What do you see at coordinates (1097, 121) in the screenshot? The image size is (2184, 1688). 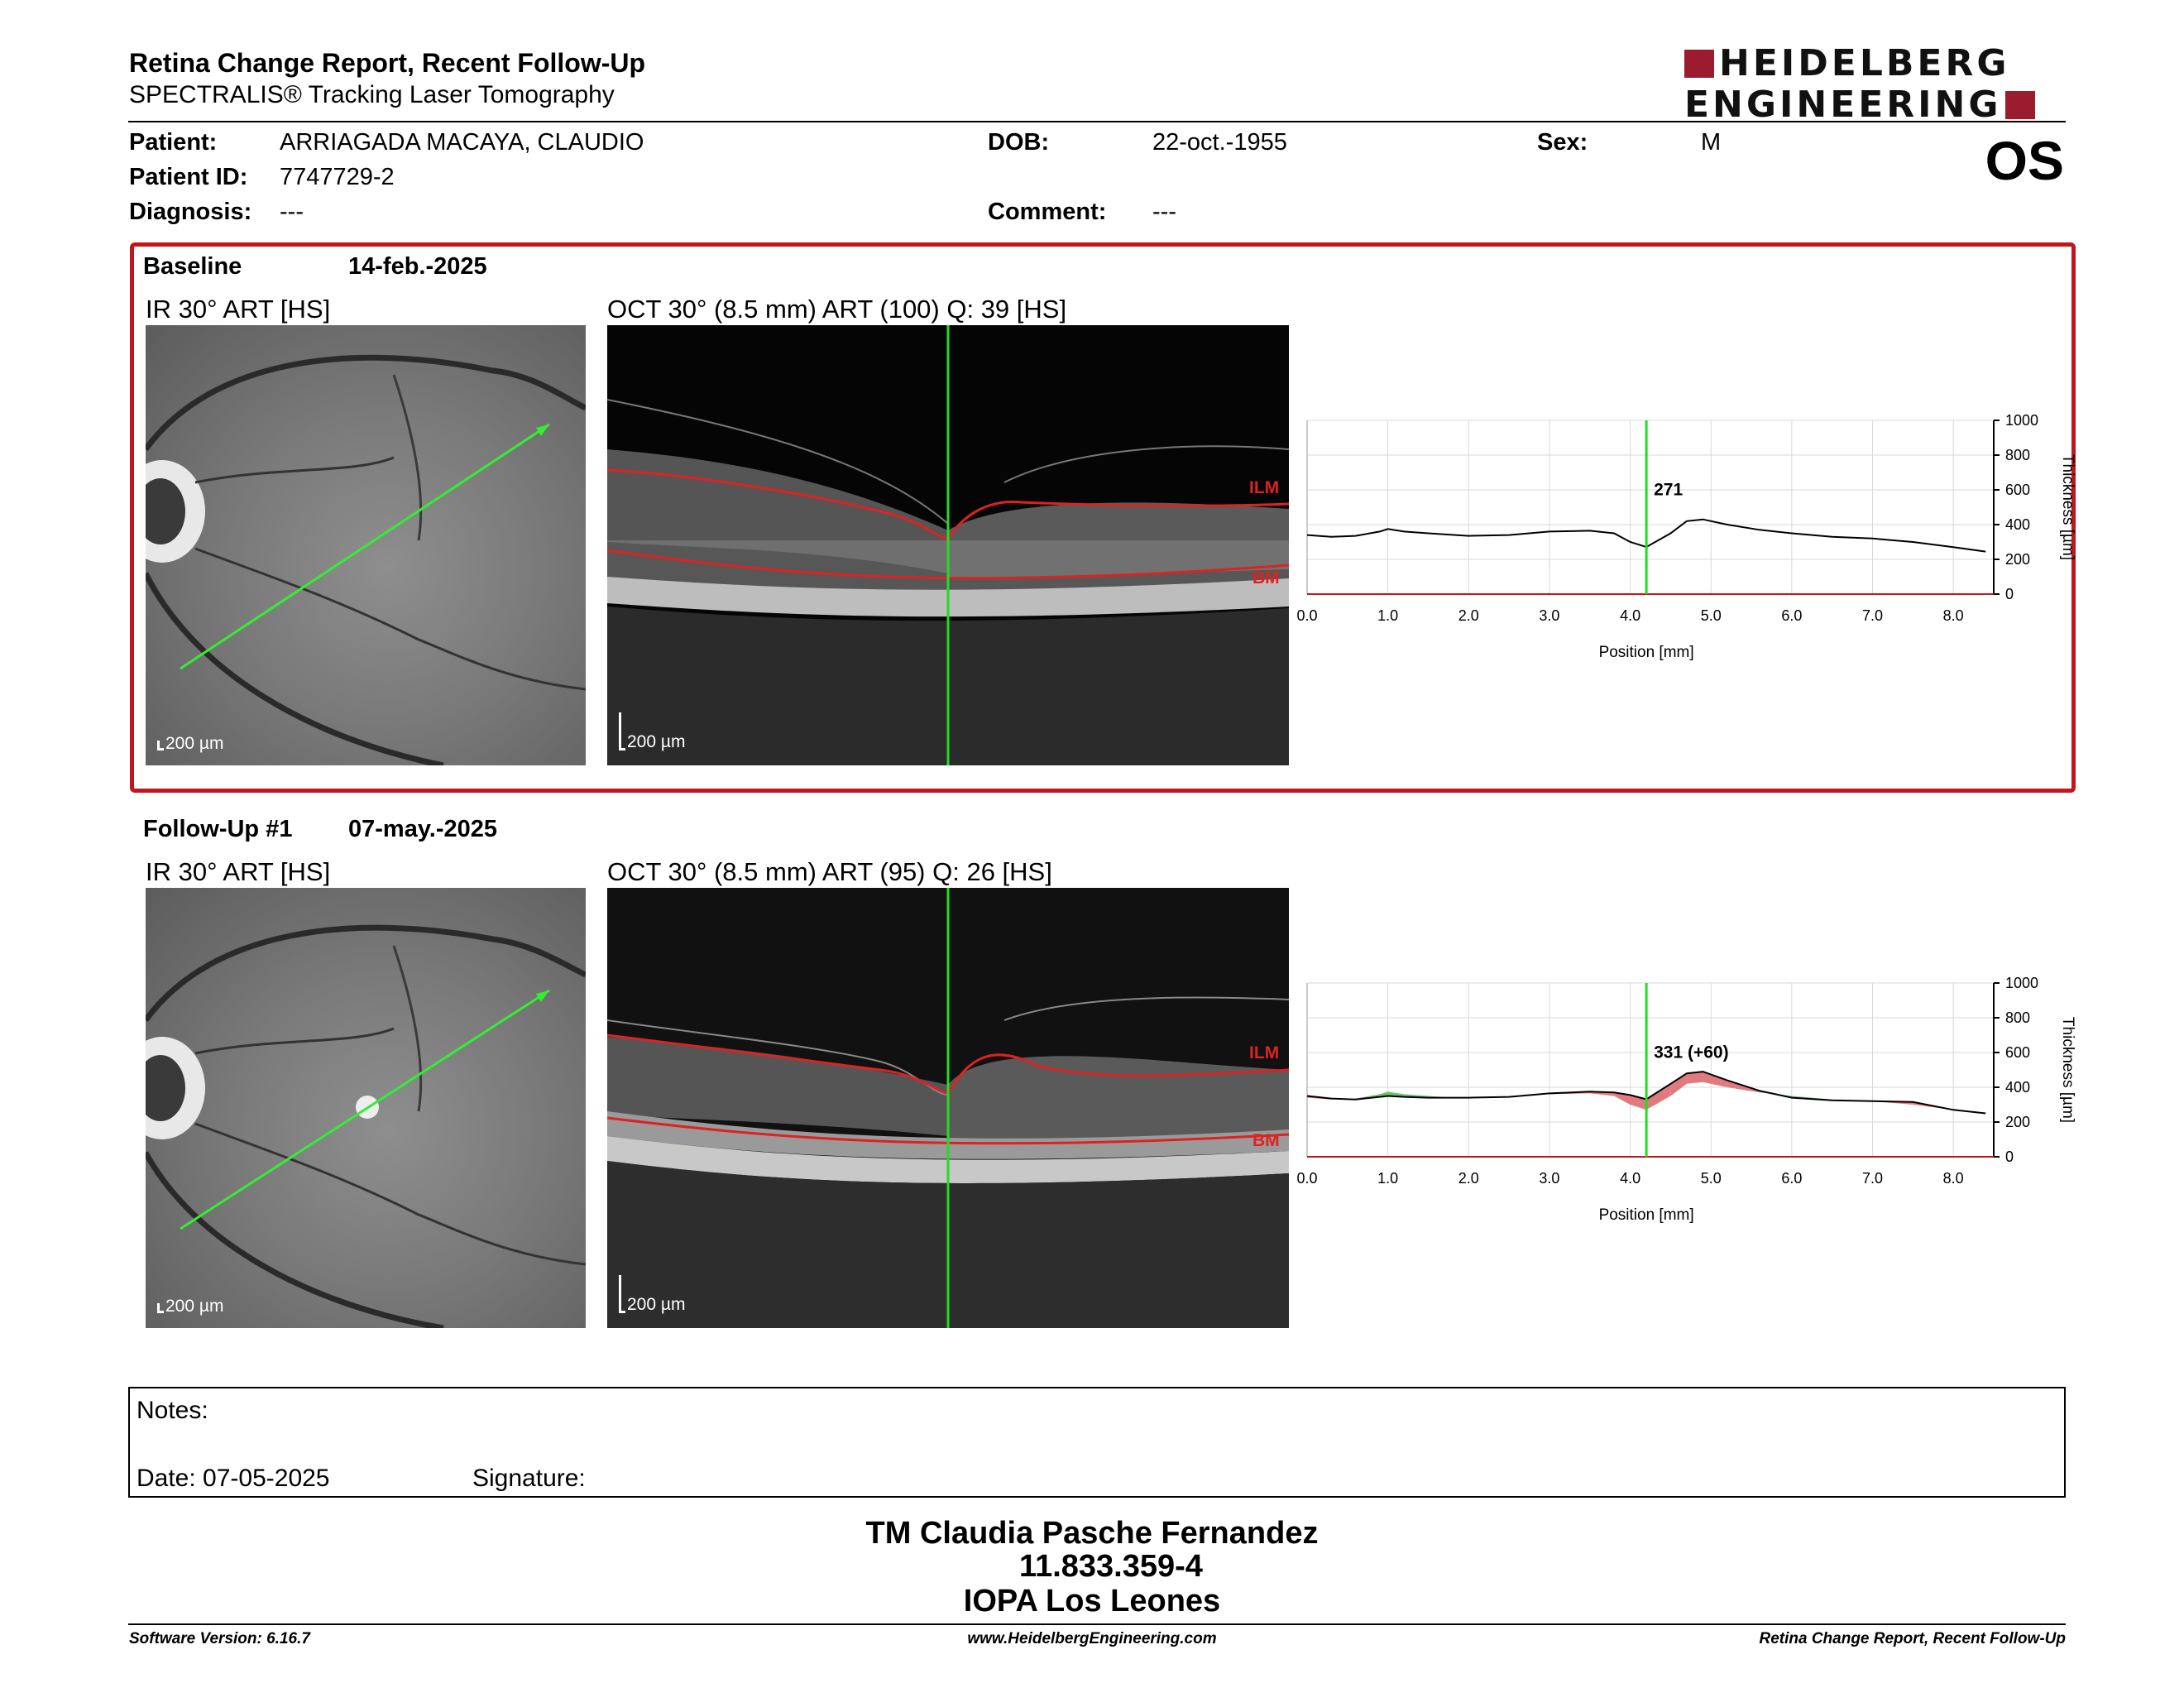 I see `header-divider` at bounding box center [1097, 121].